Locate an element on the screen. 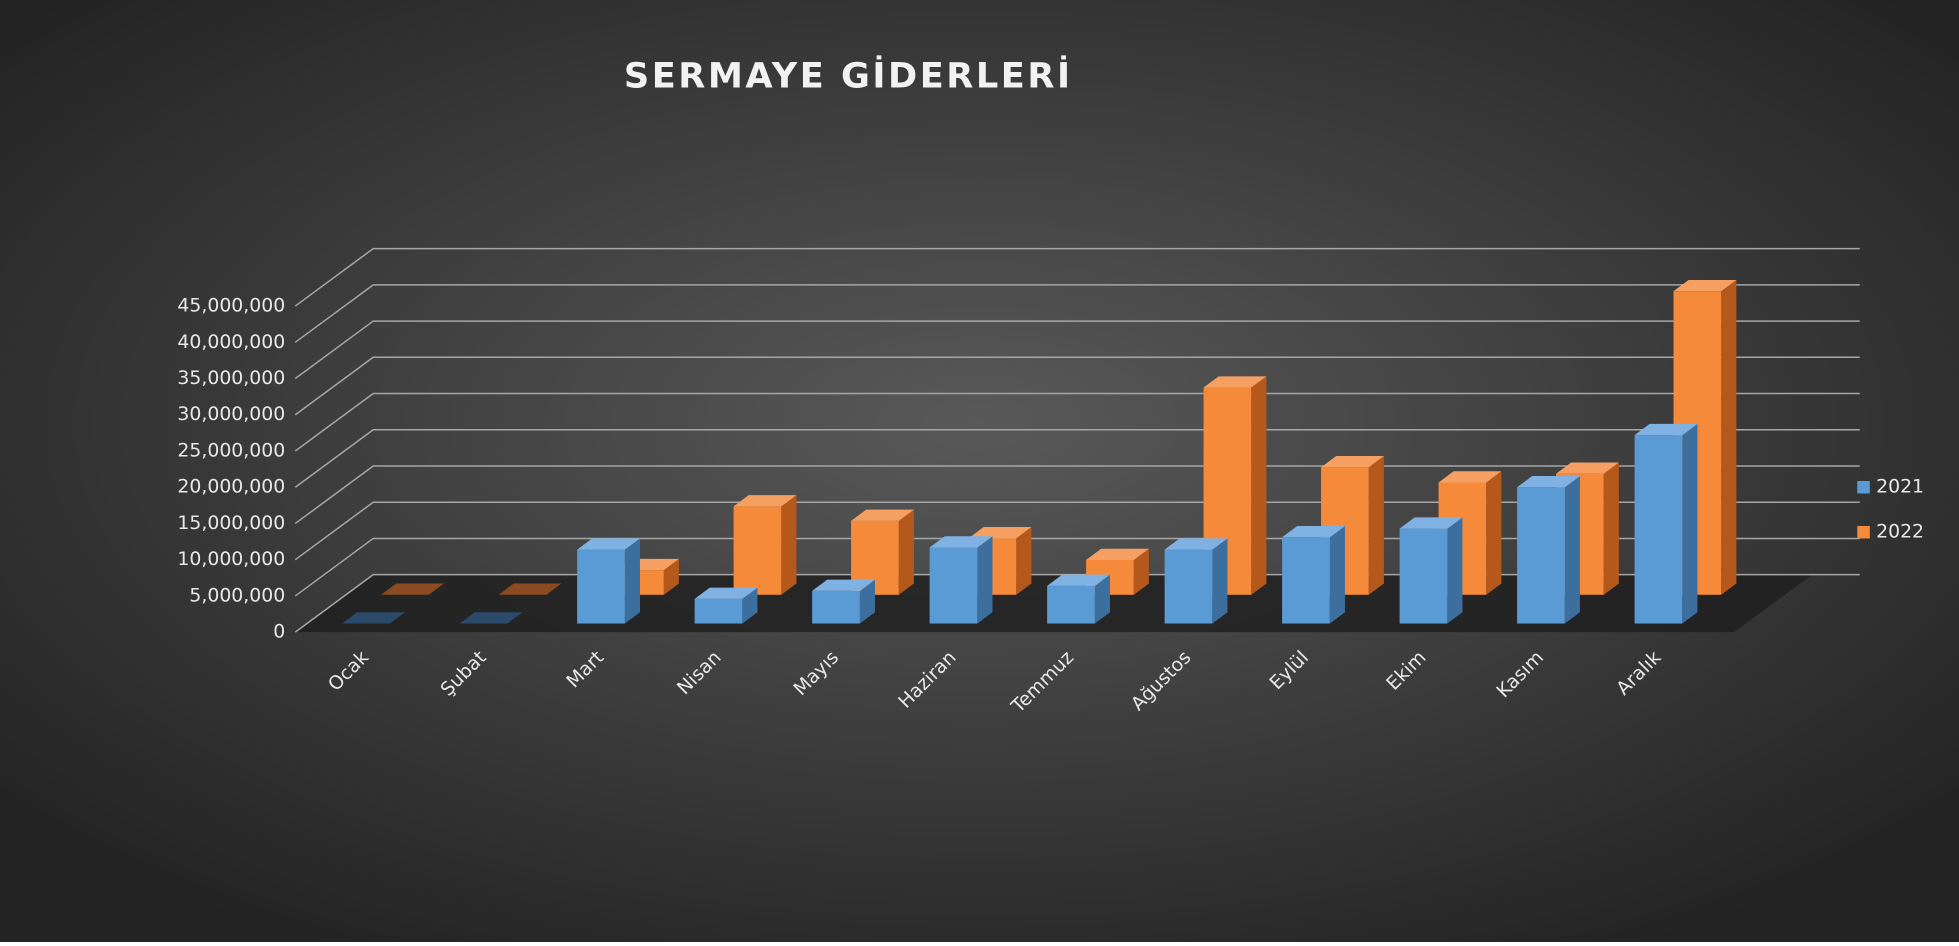  y-tick-label: 40,000,000 is located at coordinates (231, 342).